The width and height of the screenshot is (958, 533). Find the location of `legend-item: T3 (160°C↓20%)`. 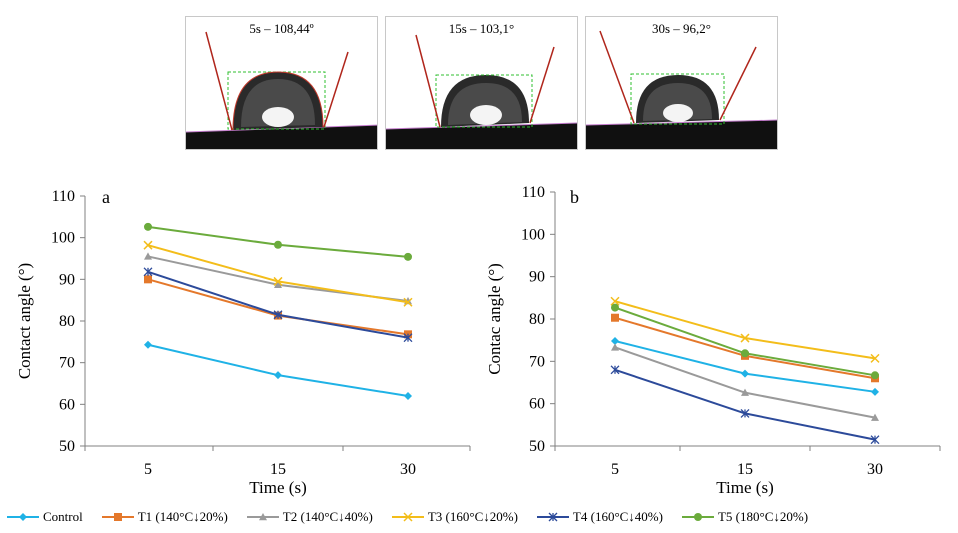

legend-item: T3 (160°C↓20%) is located at coordinates (454, 517).